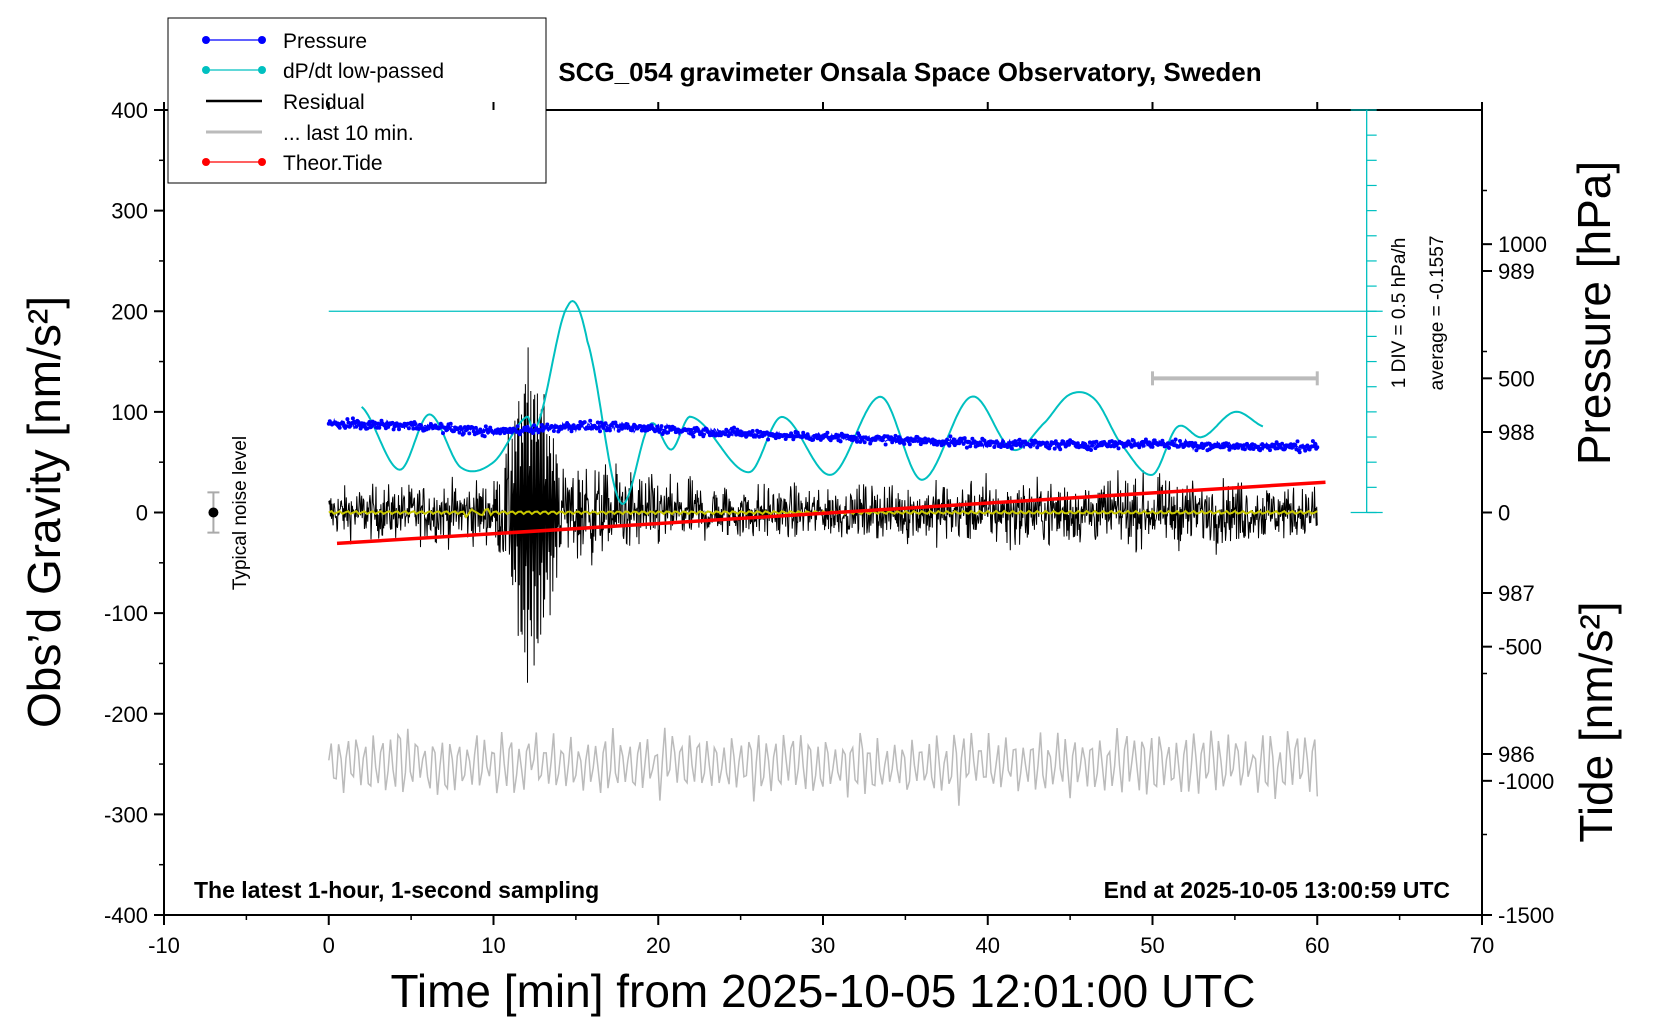 This screenshot has height=1020, width=1660. Describe the element at coordinates (213, 512) in the screenshot. I see `noise-point` at that location.